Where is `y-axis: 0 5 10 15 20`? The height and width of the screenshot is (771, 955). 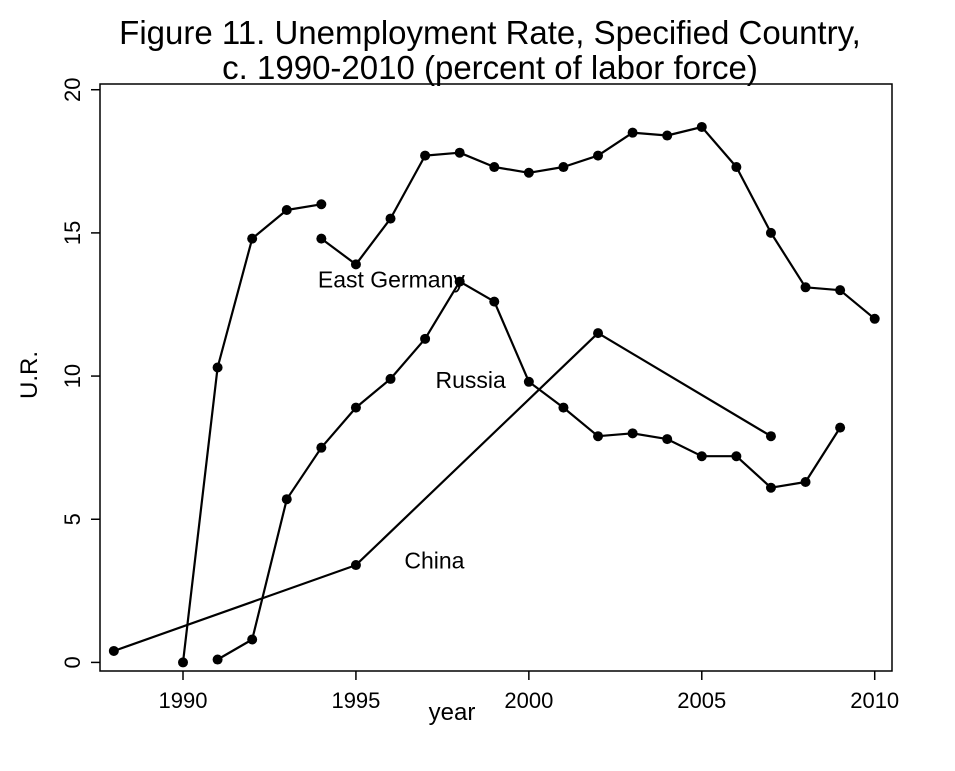
y-axis: 0 5 10 15 20 is located at coordinates (80, 373).